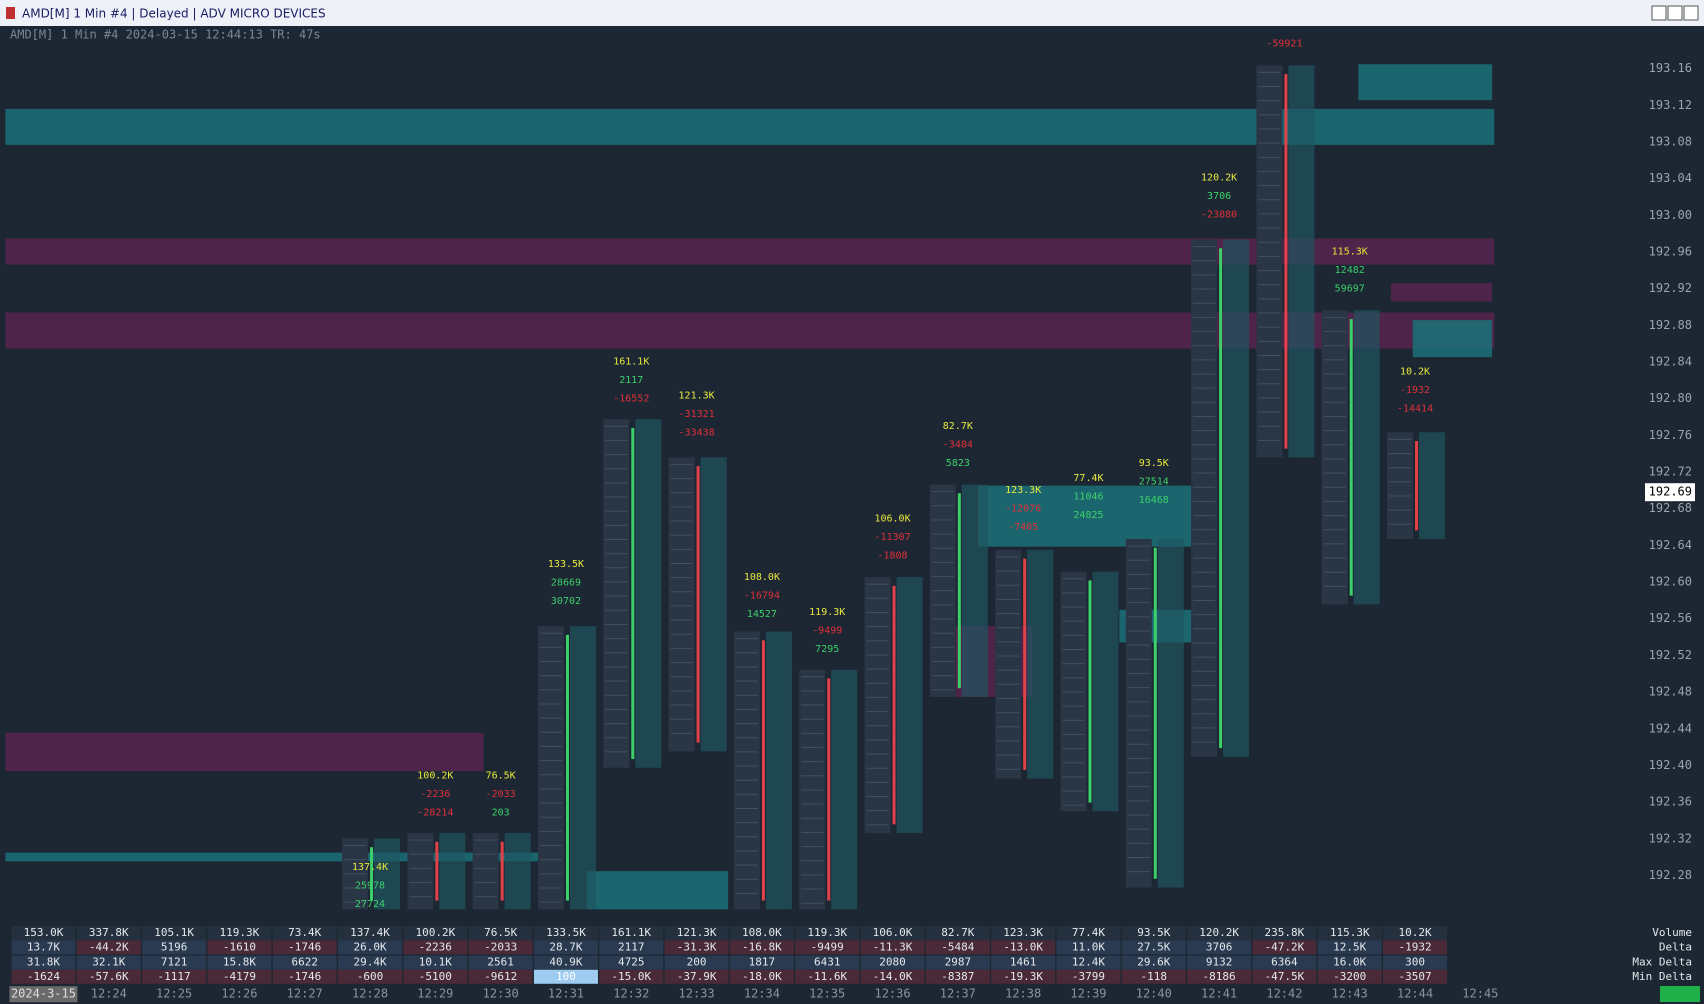  What do you see at coordinates (1670, 435) in the screenshot?
I see `price-label: 192.76` at bounding box center [1670, 435].